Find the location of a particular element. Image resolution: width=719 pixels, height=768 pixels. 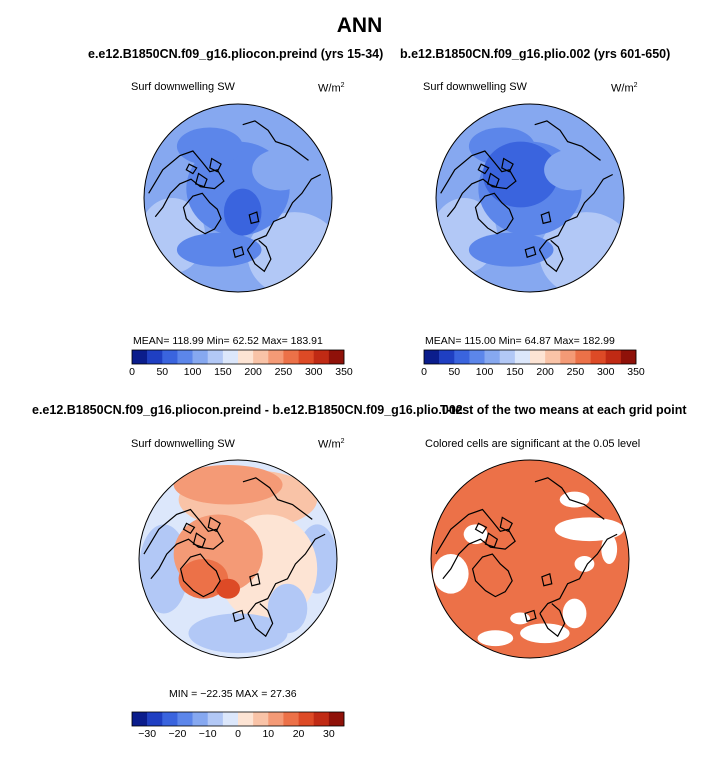

panel-2-units: W/m2 is located at coordinates (624, 88).